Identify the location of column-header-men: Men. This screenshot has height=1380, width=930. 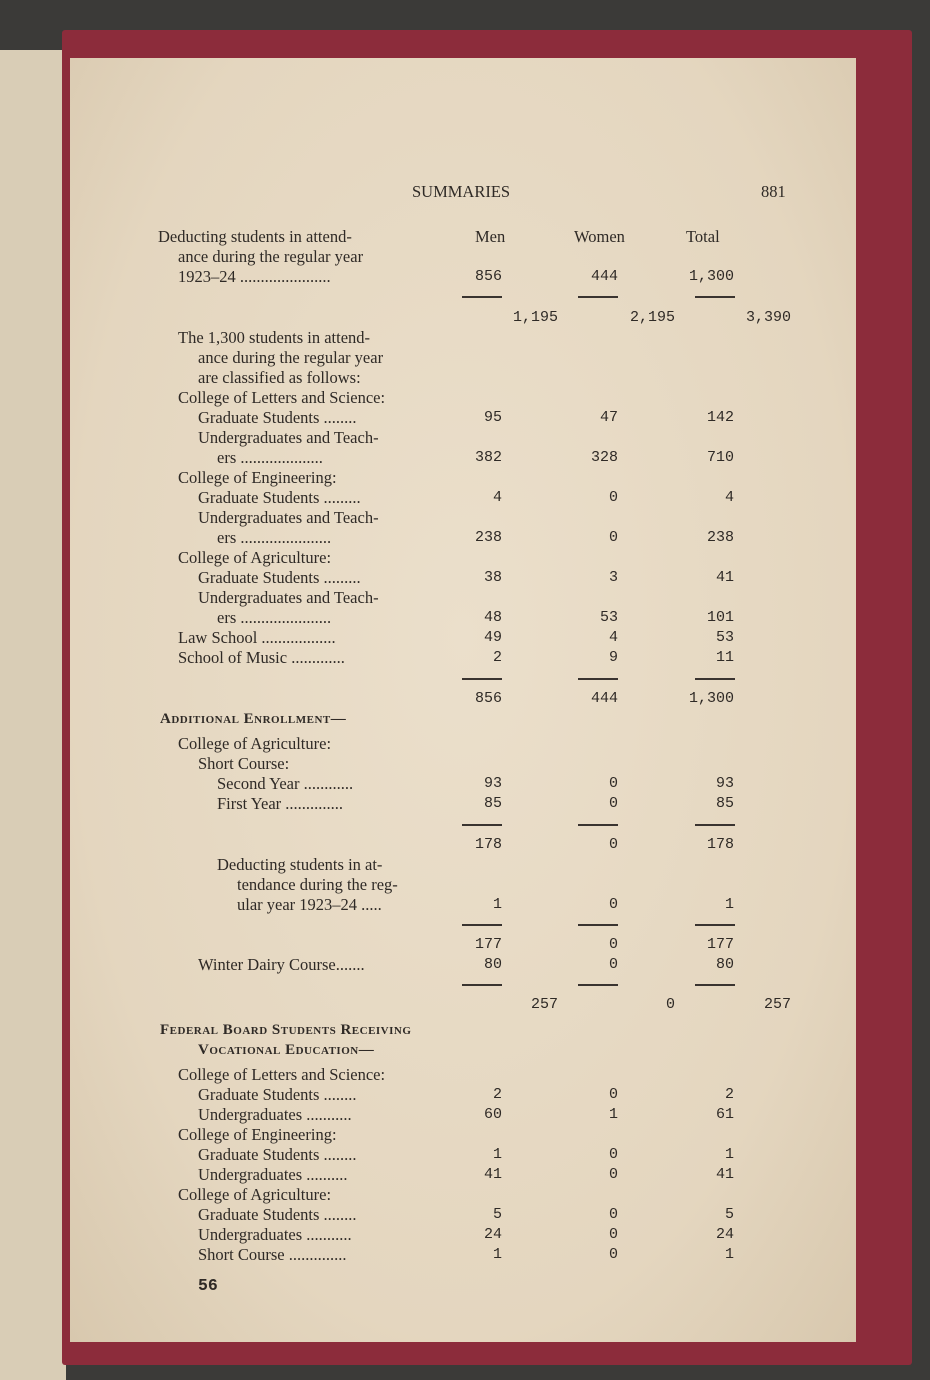
(490, 236).